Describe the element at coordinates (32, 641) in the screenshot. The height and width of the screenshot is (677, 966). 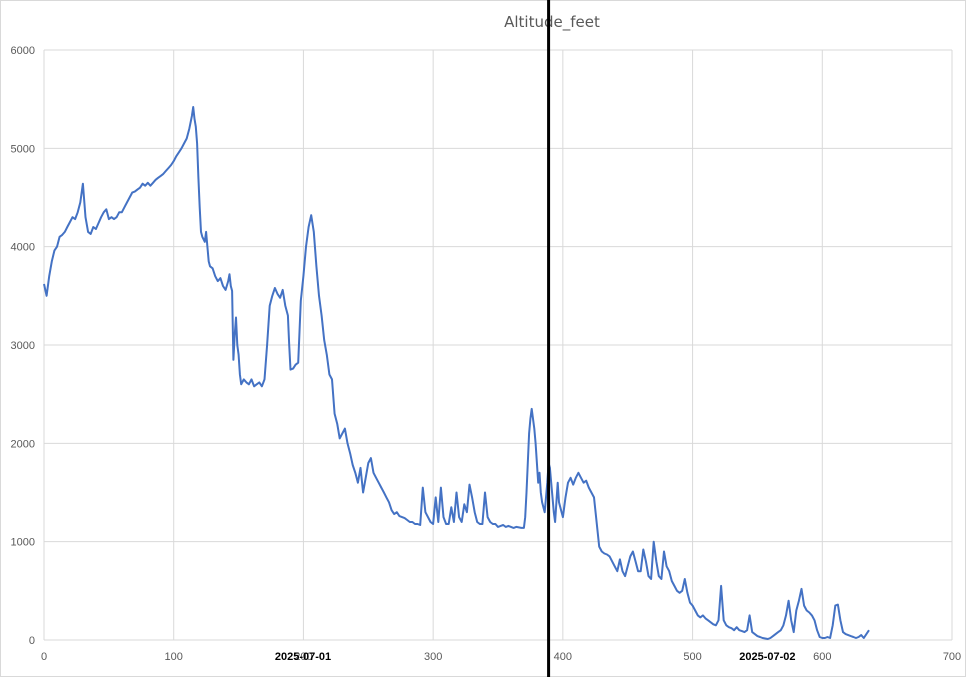
I see `y-tick-label: 0` at that location.